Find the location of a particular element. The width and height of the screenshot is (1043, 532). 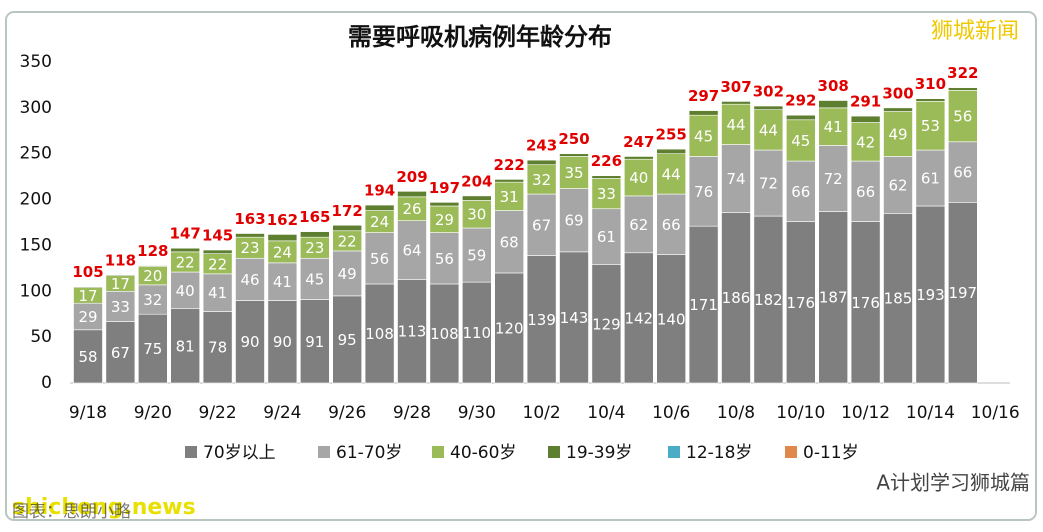

x-tick-label: 10/10 is located at coordinates (800, 413).